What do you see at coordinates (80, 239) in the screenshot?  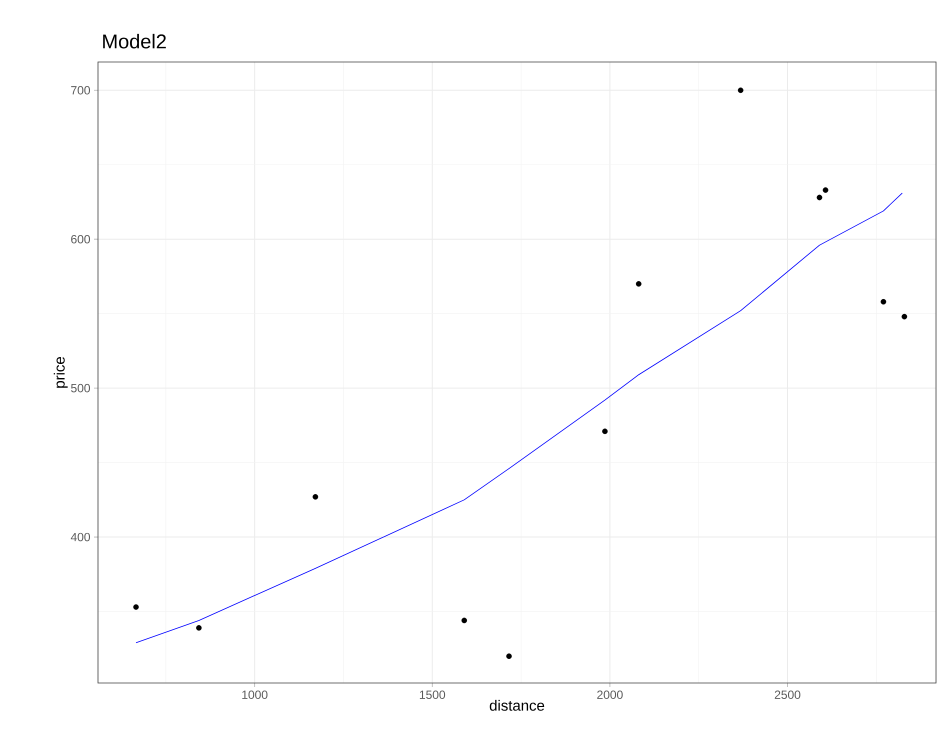 I see `y-tick-label: 600` at bounding box center [80, 239].